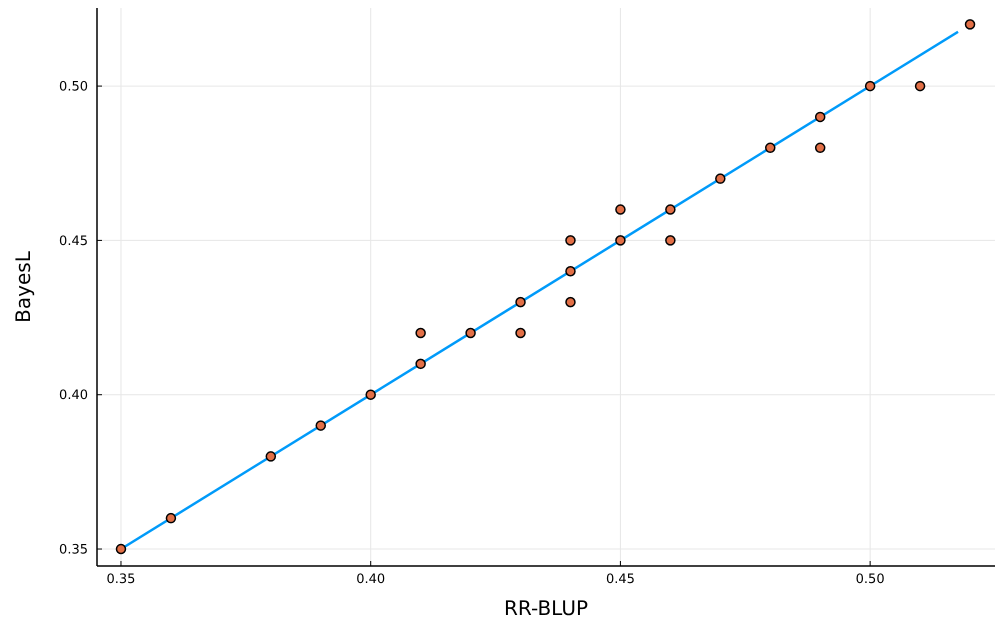 The image size is (995, 625). What do you see at coordinates (73, 396) in the screenshot?
I see `y-tick-label: 0.40` at bounding box center [73, 396].